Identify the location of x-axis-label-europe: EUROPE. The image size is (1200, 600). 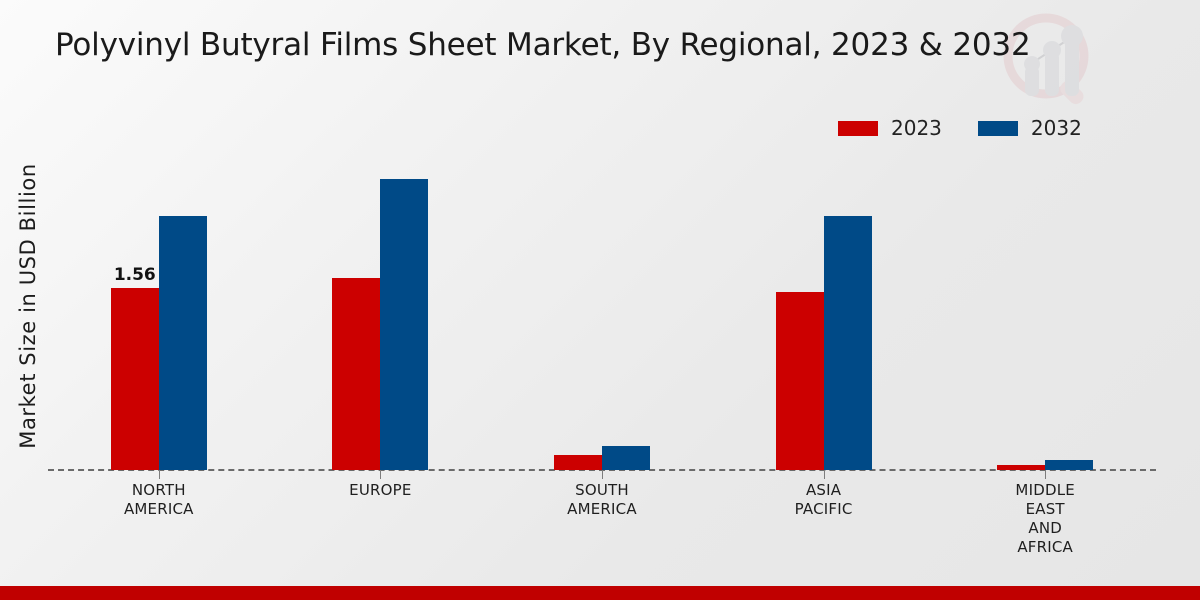
(380, 490).